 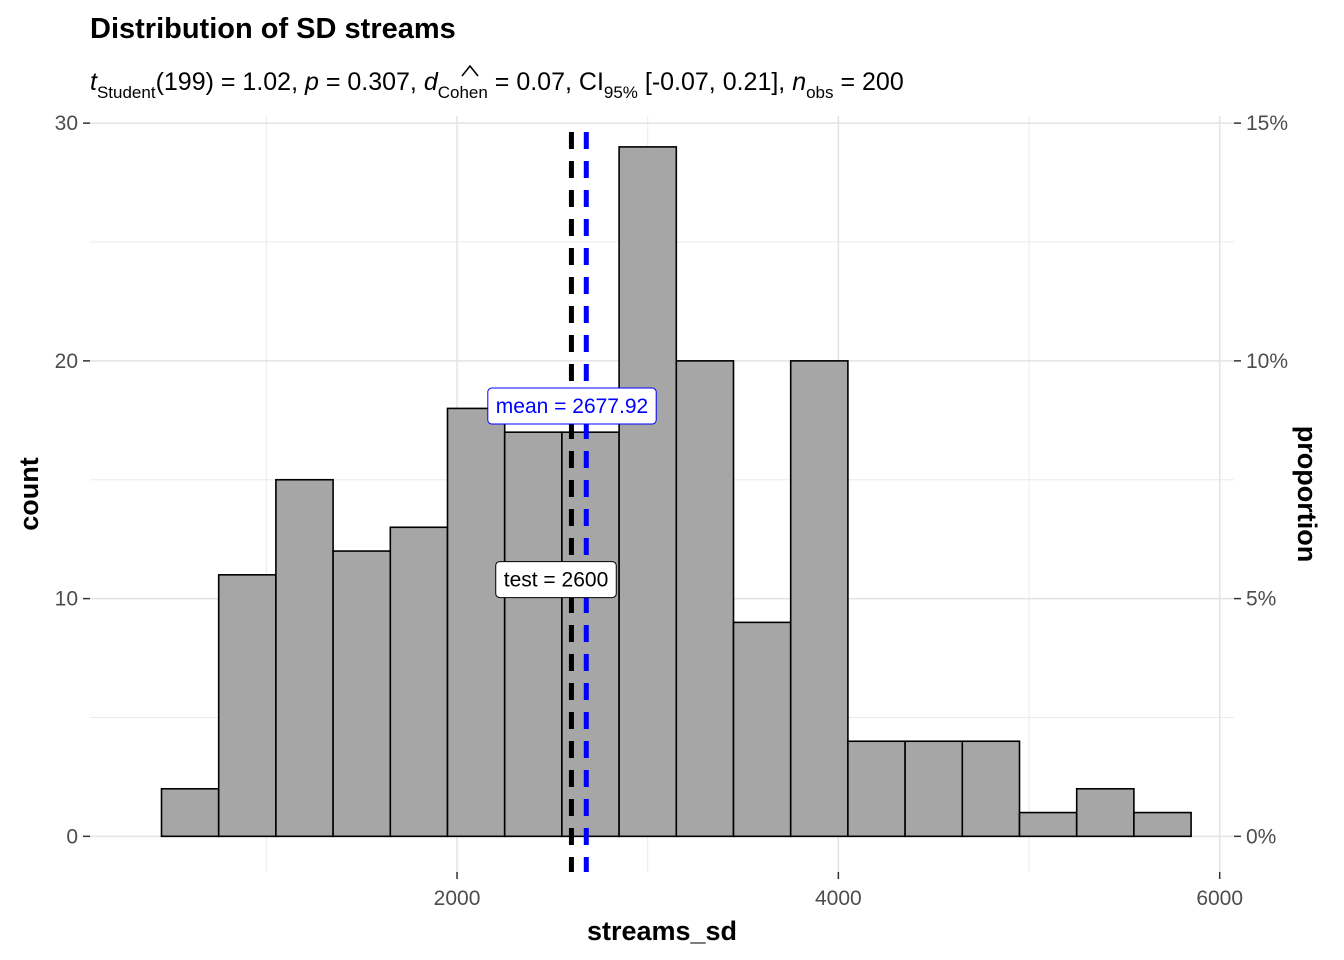 What do you see at coordinates (470, 70) in the screenshot?
I see `d-hat-accent` at bounding box center [470, 70].